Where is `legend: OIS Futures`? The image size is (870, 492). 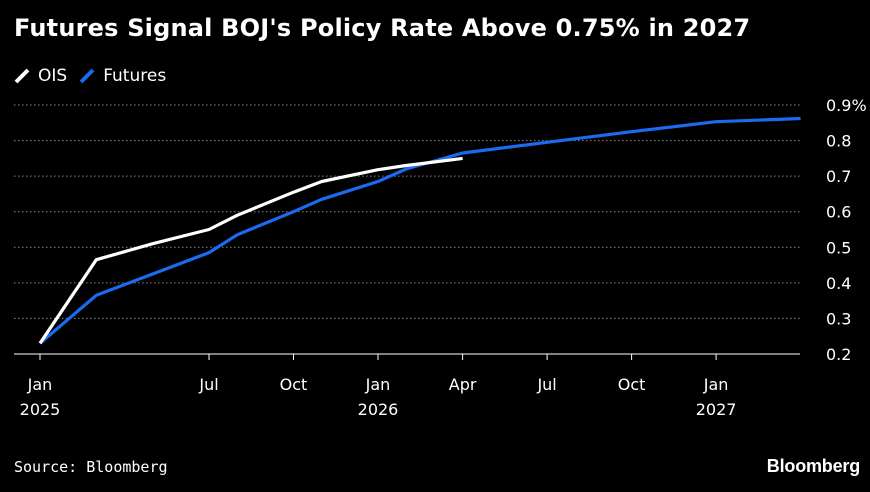
legend: OIS Futures is located at coordinates (96, 76).